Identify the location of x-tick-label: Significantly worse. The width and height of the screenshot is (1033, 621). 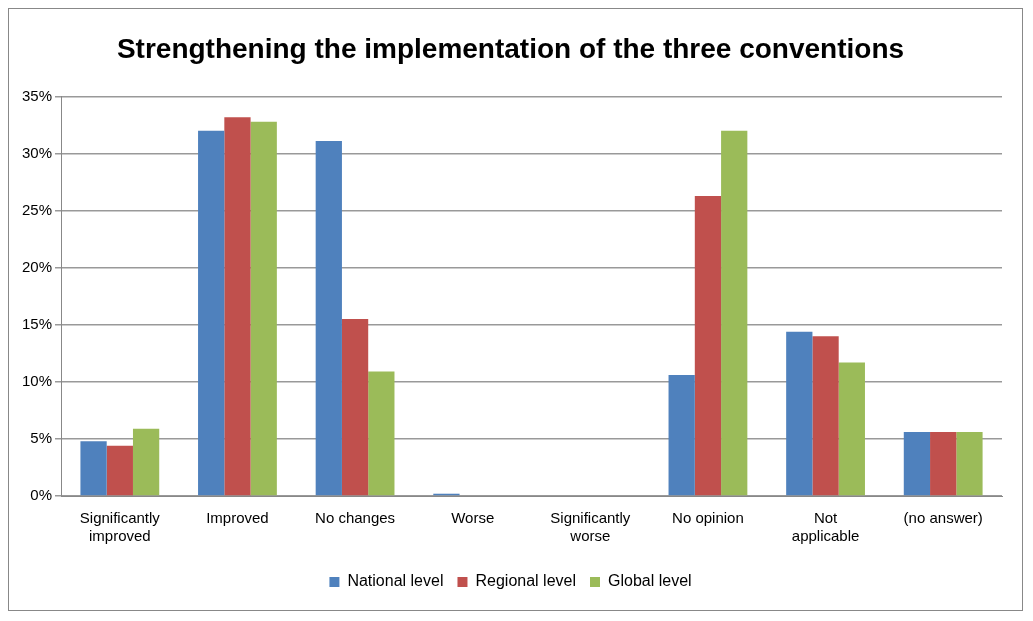
(590, 527).